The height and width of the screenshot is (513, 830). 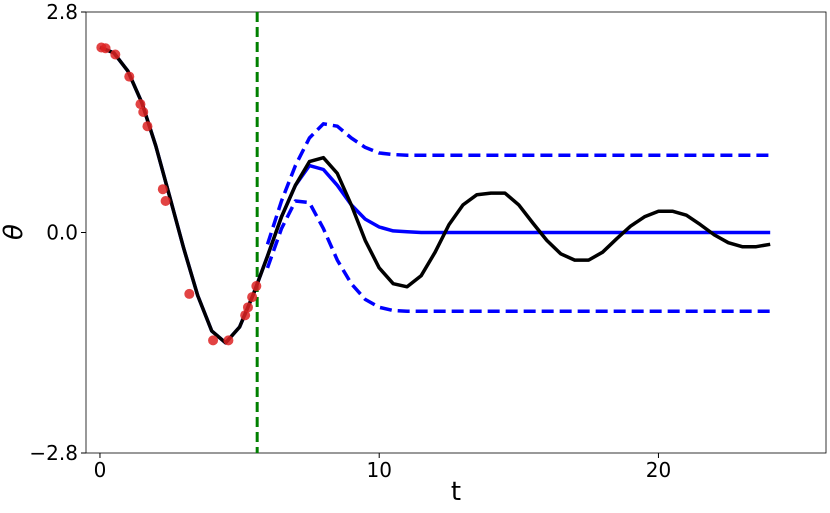 I want to click on x-tick-label: 10, so click(x=378, y=470).